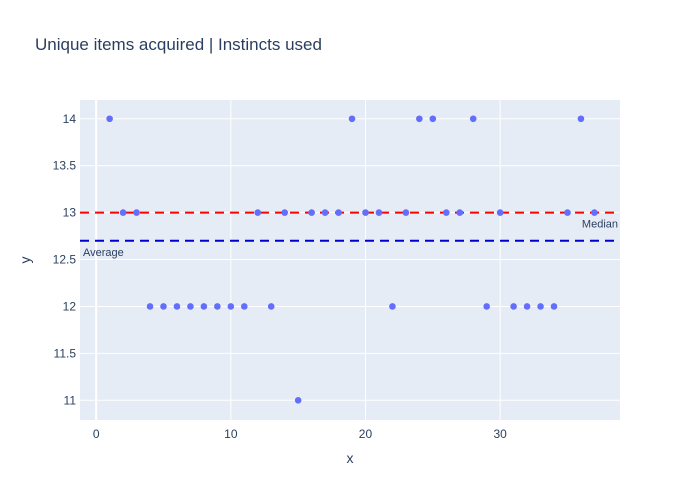 The width and height of the screenshot is (700, 500). I want to click on x-axis-title: x, so click(350, 458).